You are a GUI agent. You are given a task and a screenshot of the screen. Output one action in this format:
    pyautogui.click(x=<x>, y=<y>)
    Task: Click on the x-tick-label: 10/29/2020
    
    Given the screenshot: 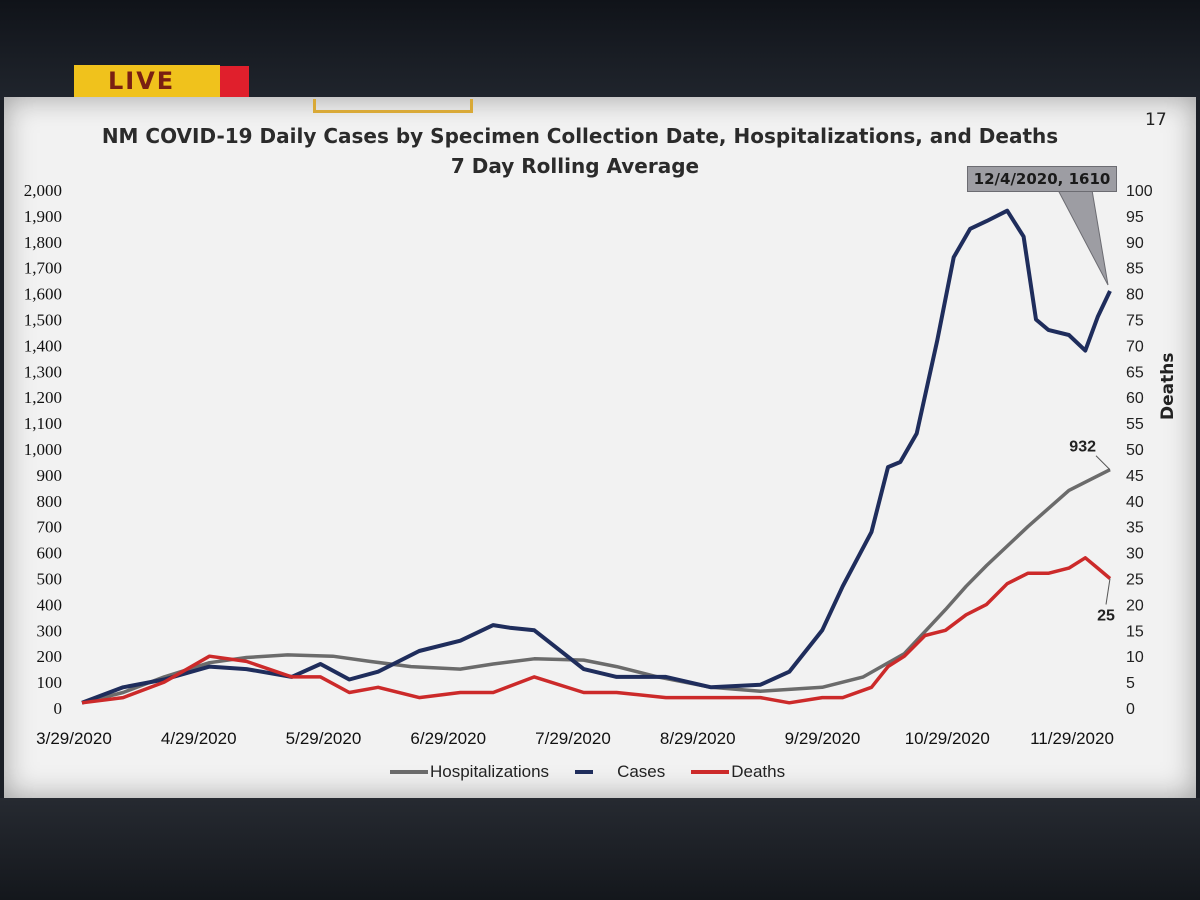 What is the action you would take?
    pyautogui.click(x=947, y=738)
    